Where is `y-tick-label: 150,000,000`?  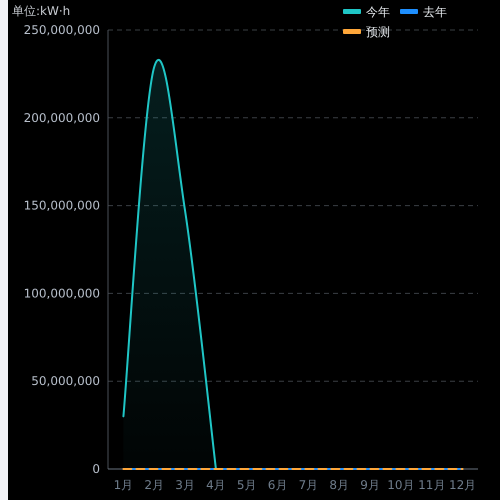
y-tick-label: 150,000,000 is located at coordinates (62, 205).